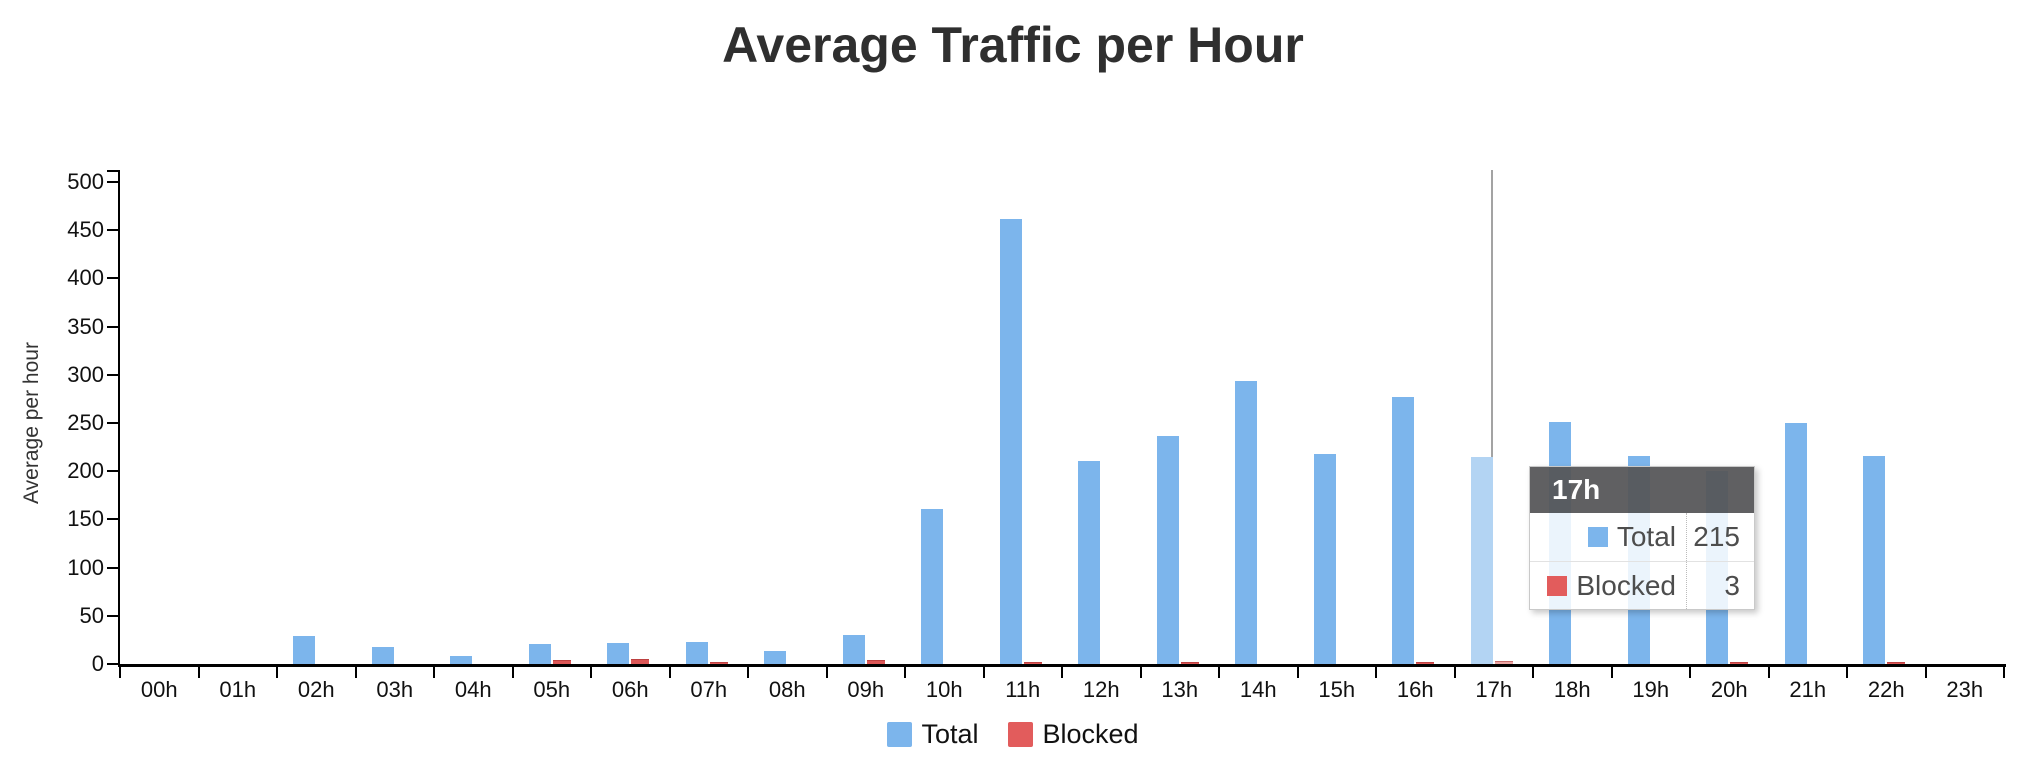 The width and height of the screenshot is (2026, 780). I want to click on bar-blocked-22h, so click(1896, 663).